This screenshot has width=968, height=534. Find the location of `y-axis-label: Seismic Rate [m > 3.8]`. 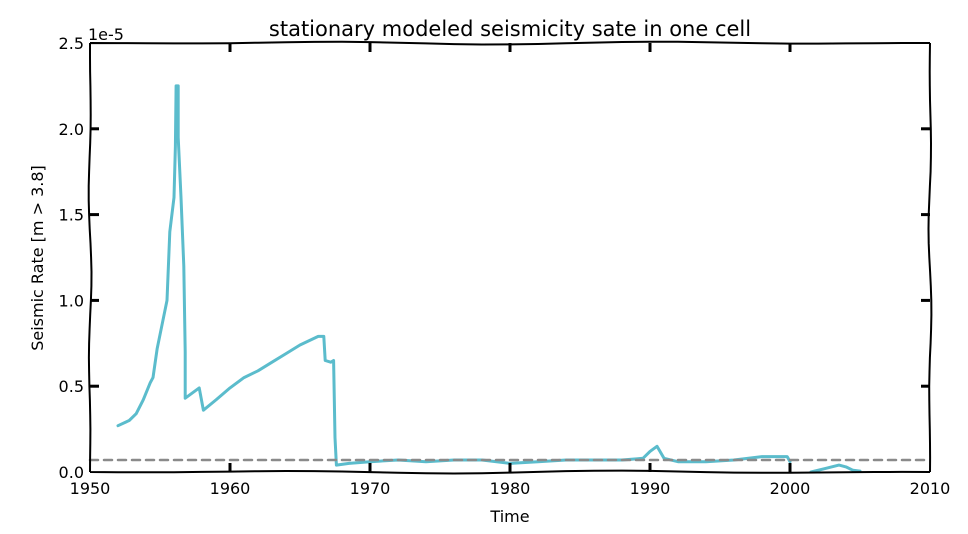

y-axis-label: Seismic Rate [m > 3.8] is located at coordinates (37, 258).